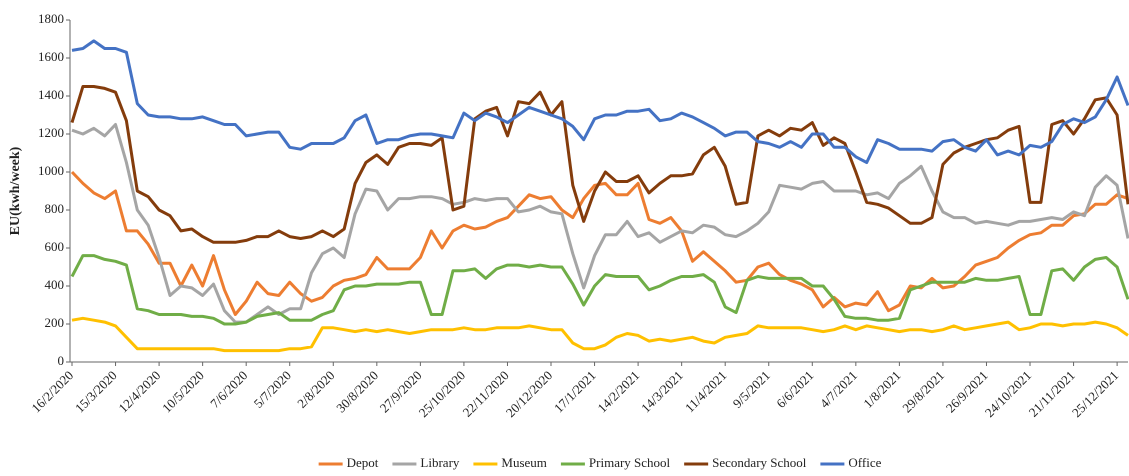  I want to click on x-tick-label: 9/5/2021, so click(751, 389).